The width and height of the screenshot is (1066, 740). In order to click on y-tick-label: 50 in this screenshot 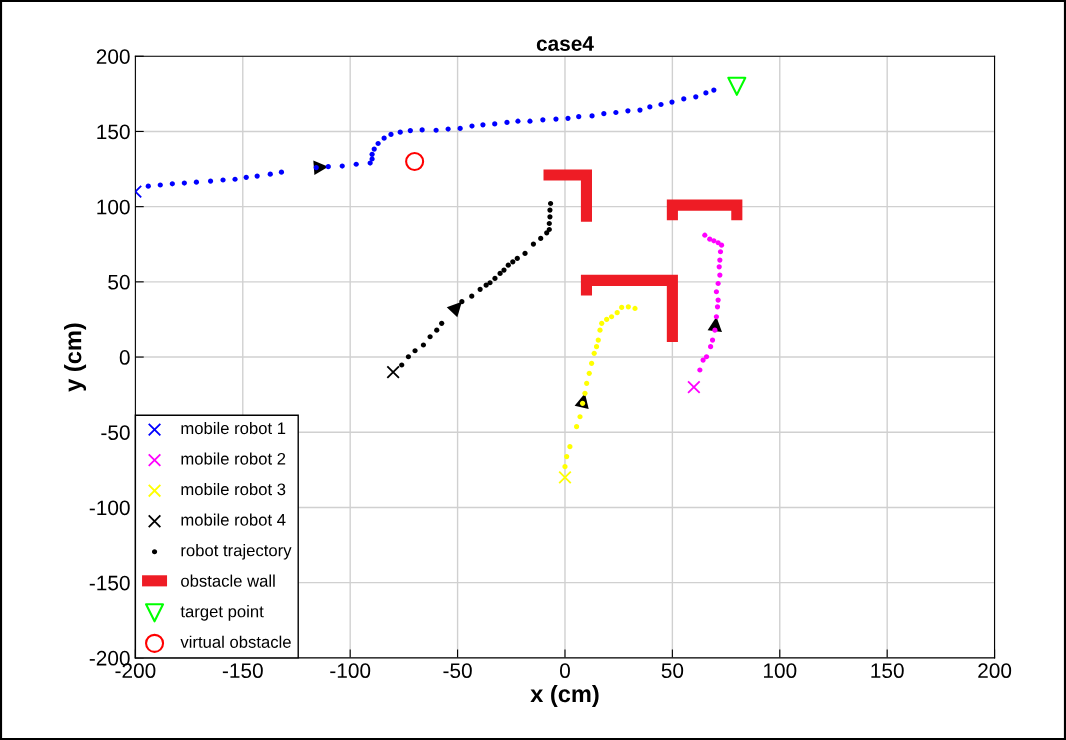, I will do `click(119, 282)`.